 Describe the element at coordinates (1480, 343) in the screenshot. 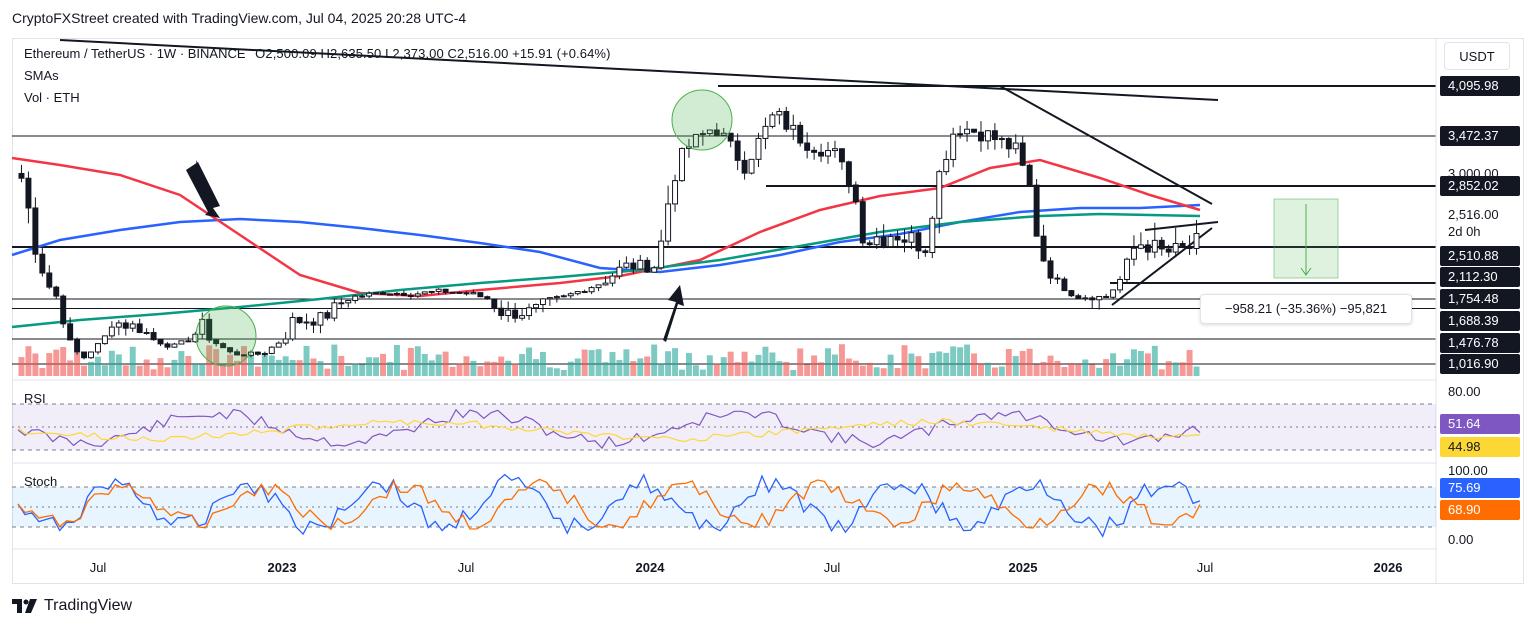

I see `price-tag: 1,476.78` at that location.